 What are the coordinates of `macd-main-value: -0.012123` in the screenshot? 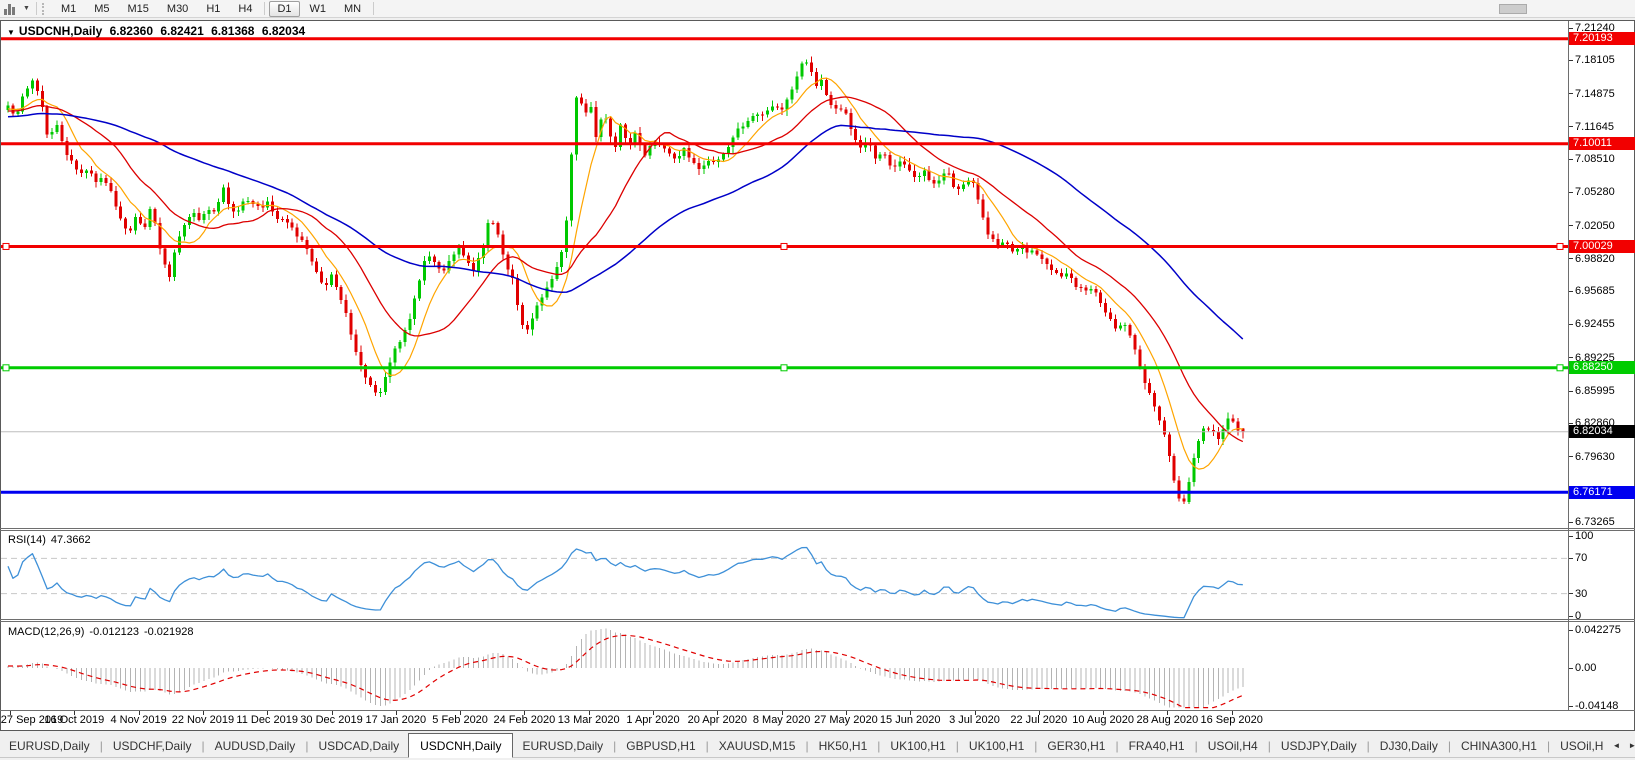 It's located at (114, 632).